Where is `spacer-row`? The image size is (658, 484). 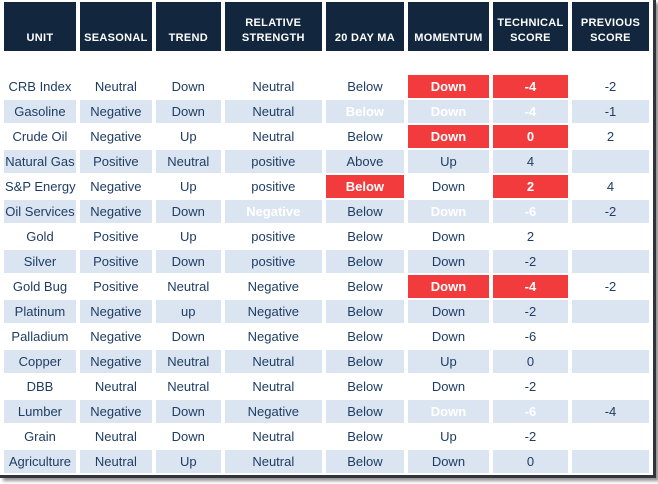 spacer-row is located at coordinates (326, 63).